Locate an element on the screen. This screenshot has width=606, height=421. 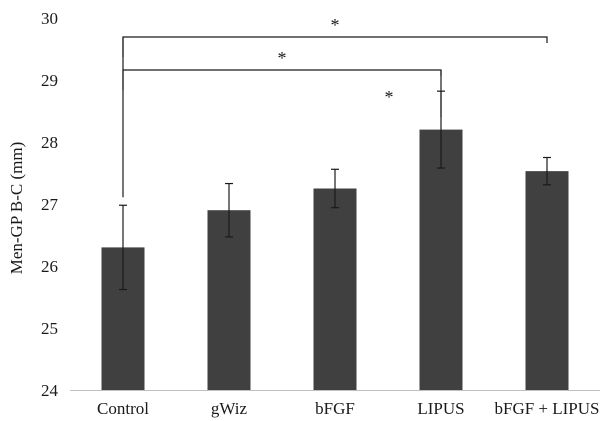
y-tick-label: 24 is located at coordinates (50, 390).